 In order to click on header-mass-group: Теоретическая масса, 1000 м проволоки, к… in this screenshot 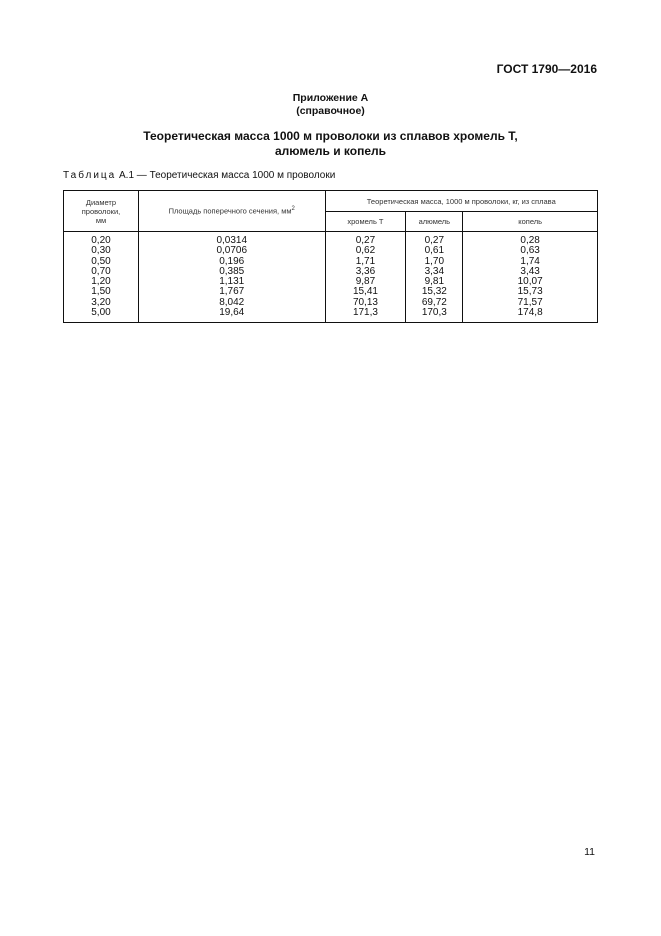, I will do `click(461, 201)`.